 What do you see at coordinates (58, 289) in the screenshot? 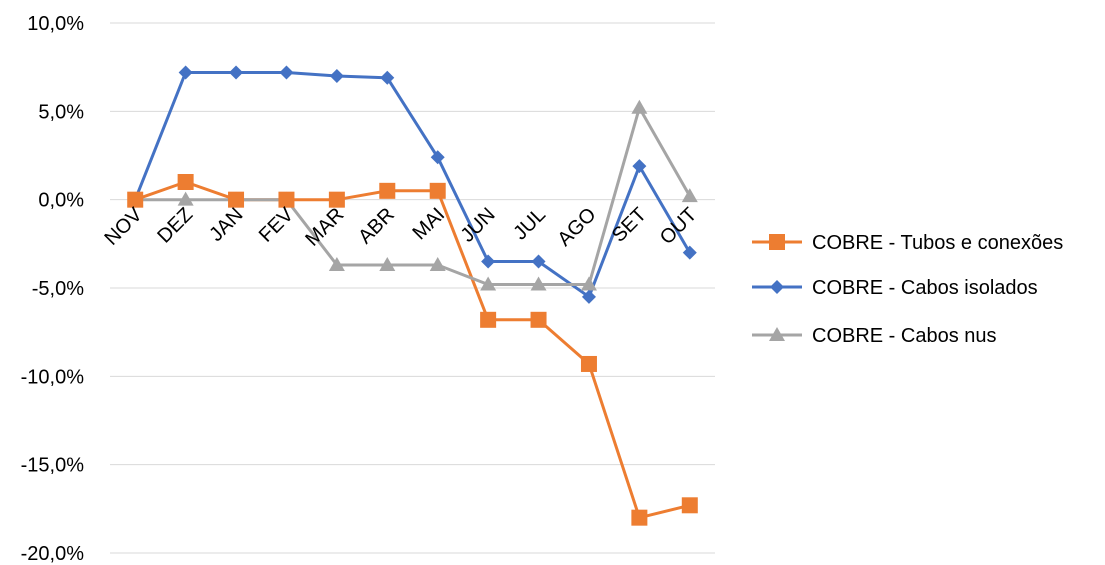
I see `y-tick-label: -5,0%` at bounding box center [58, 289].